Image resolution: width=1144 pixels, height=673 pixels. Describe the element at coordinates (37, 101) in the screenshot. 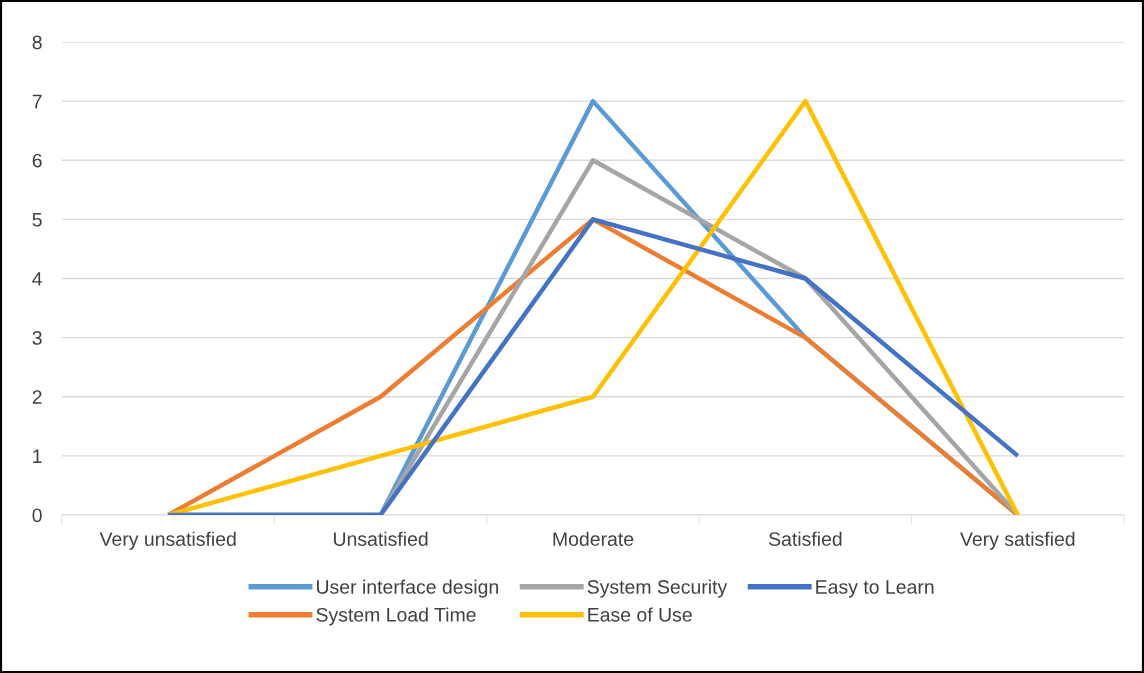

I see `y-tick-label: 7` at that location.